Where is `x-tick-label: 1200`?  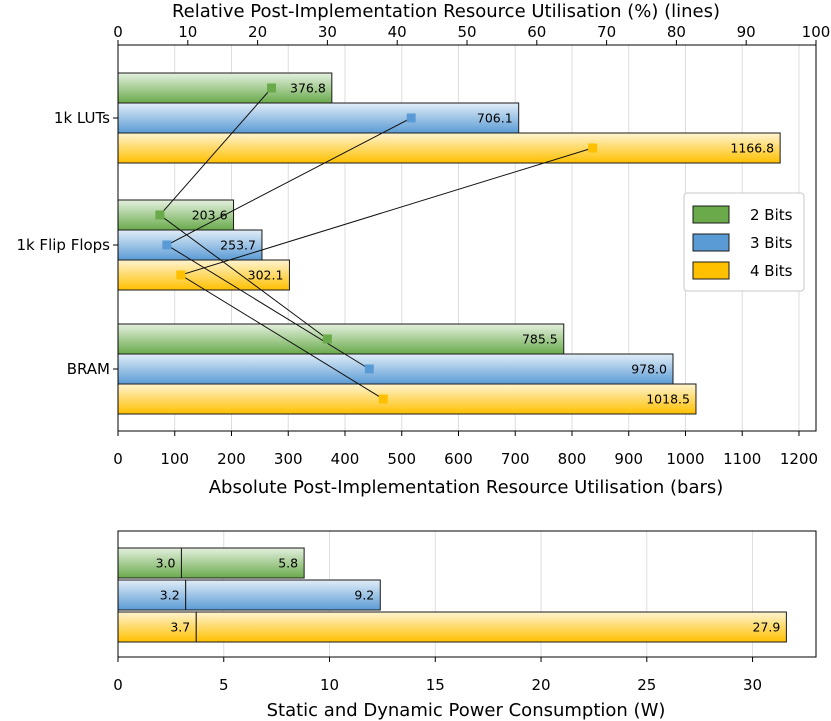
x-tick-label: 1200 is located at coordinates (799, 459).